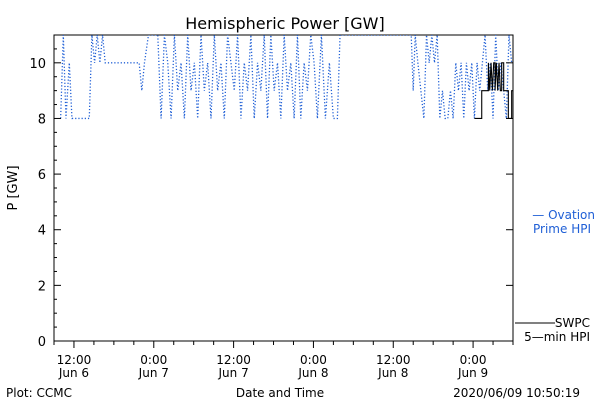 This screenshot has width=600, height=400. Describe the element at coordinates (472, 373) in the screenshot. I see `x-tick-date-label: Jun 9` at that location.